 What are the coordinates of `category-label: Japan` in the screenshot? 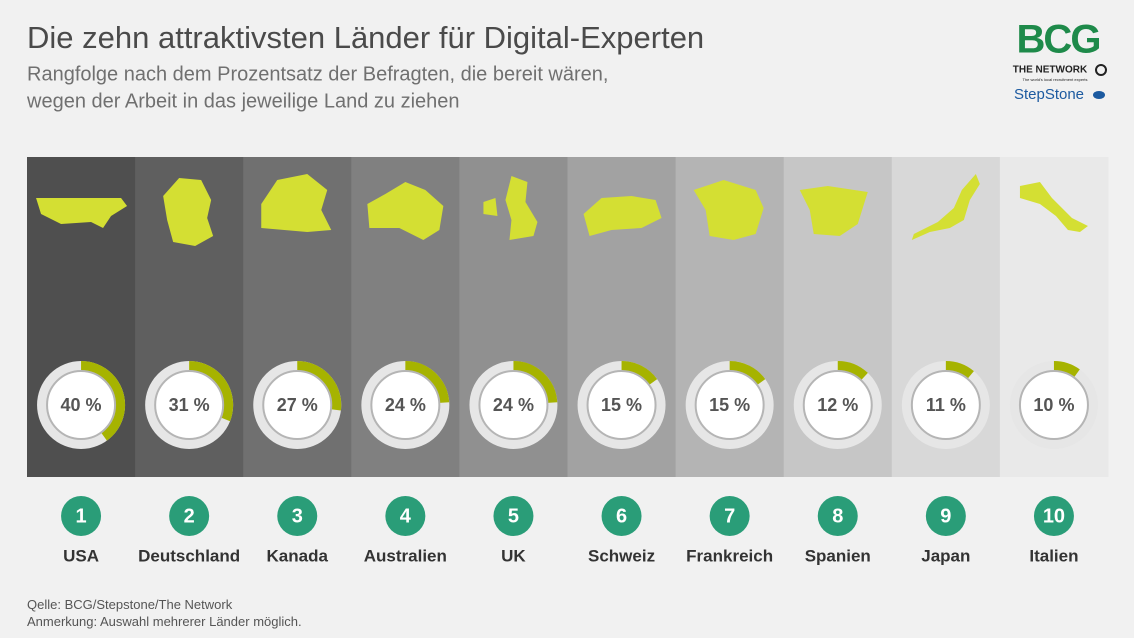 It's located at (945, 555).